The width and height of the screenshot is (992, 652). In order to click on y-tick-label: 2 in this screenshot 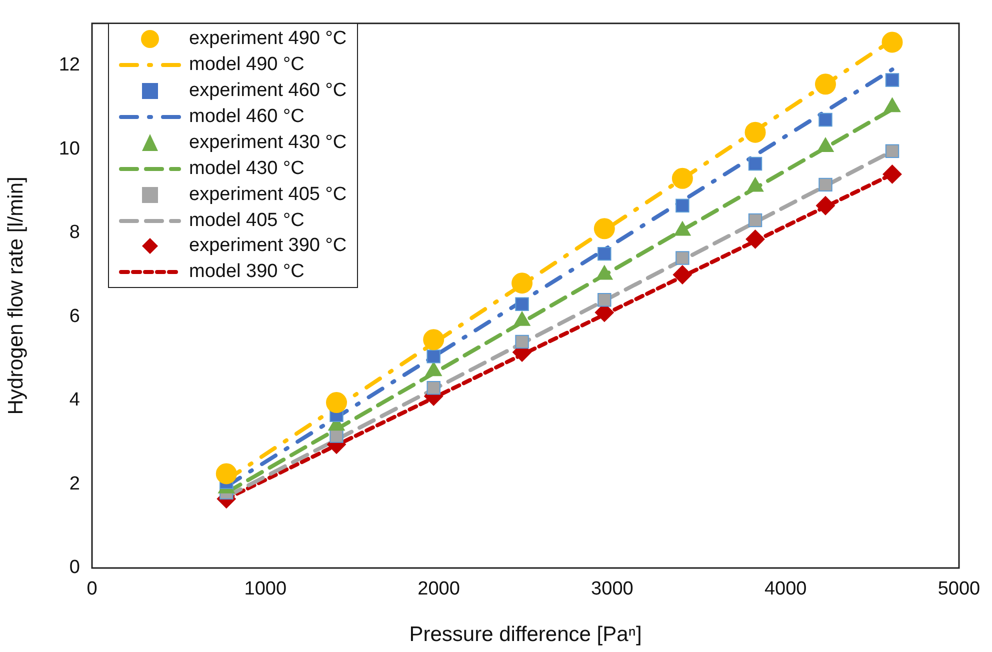, I will do `click(74, 483)`.